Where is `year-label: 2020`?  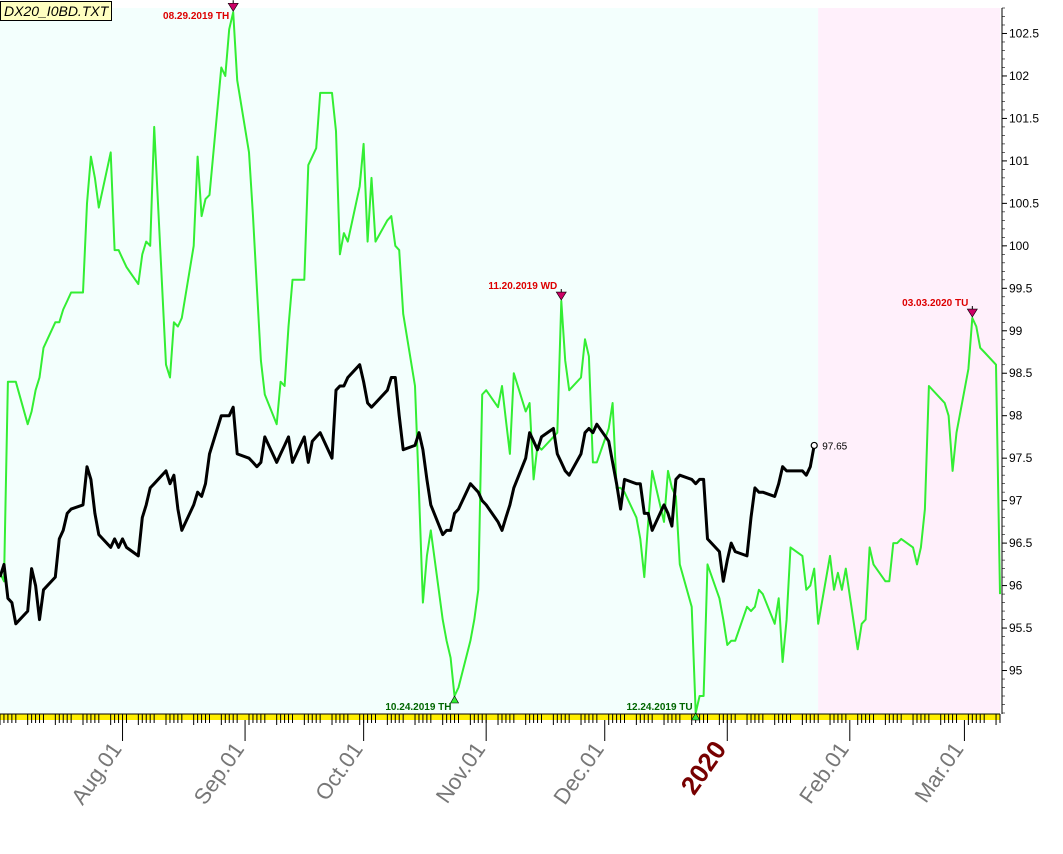
year-label: 2020 is located at coordinates (703, 767).